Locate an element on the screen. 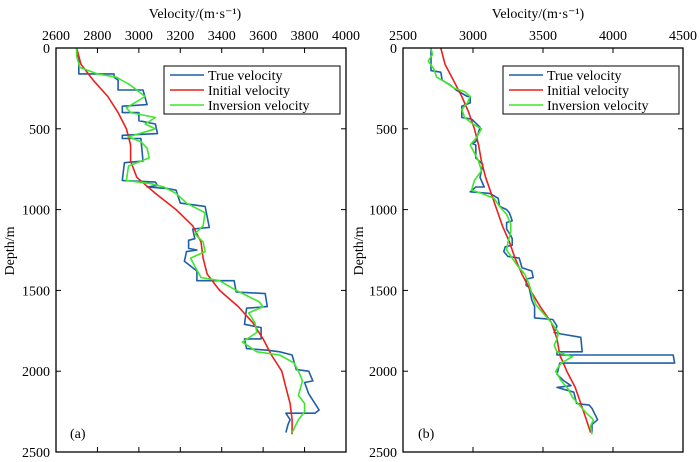 Image resolution: width=700 pixels, height=462 pixels. x-tick-label-a: 3200 is located at coordinates (180, 36).